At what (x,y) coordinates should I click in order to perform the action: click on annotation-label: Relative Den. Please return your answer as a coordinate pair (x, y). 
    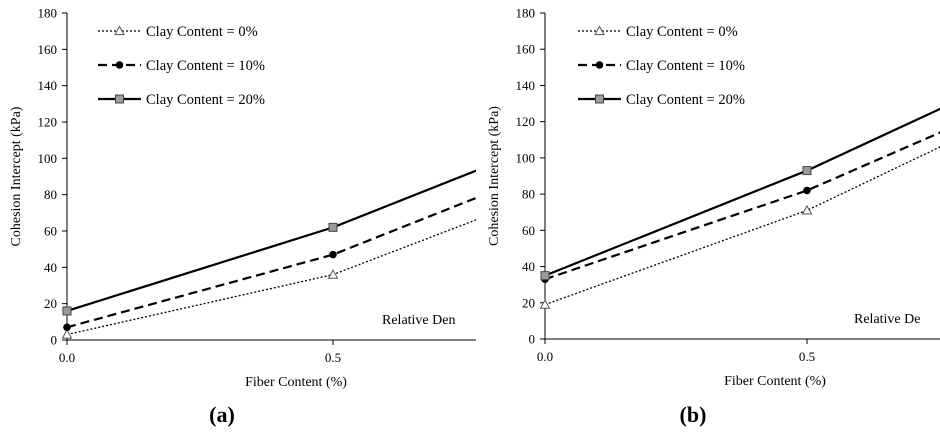
    Looking at the image, I should click on (418, 320).